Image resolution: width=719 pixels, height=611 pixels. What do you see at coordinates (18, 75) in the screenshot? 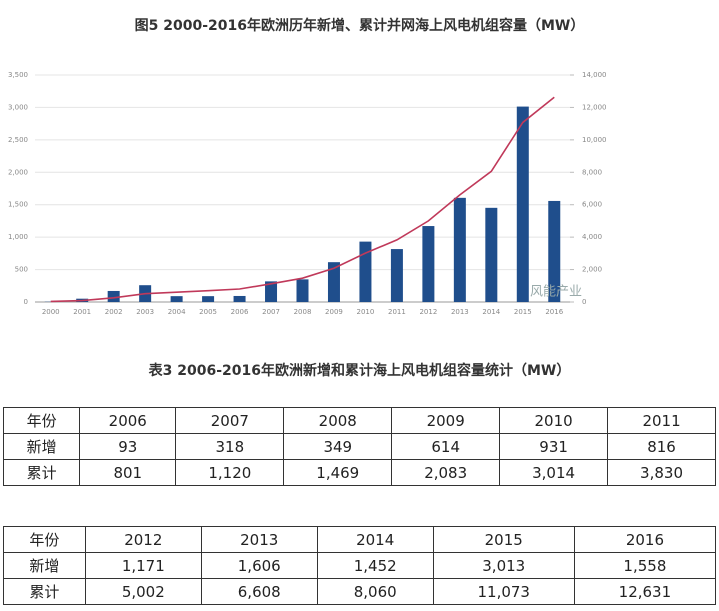
I see `y-tick-label: 3,500` at bounding box center [18, 75].